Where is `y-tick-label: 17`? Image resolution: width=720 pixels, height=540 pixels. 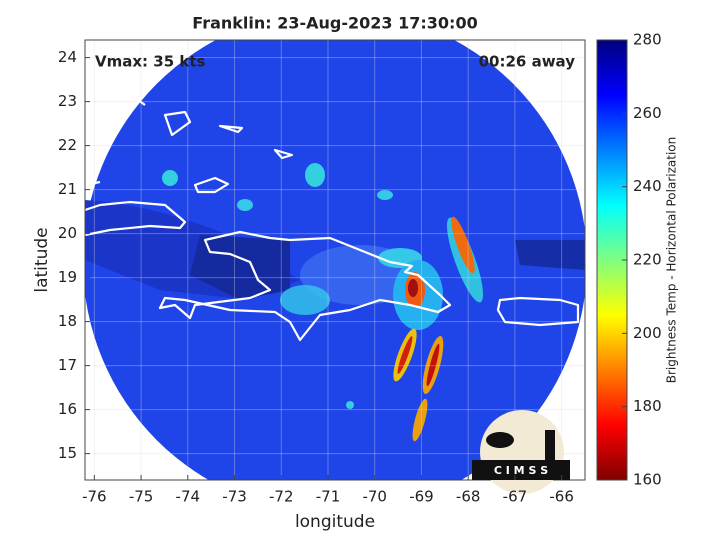 y-tick-label: 17 is located at coordinates (67, 365).